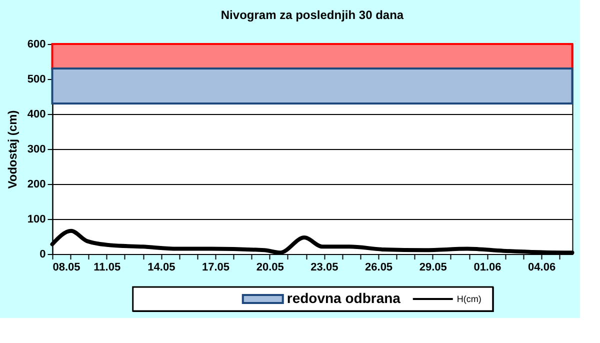 Image resolution: width=600 pixels, height=343 pixels. I want to click on x-tick-label: 14.05, so click(162, 268).